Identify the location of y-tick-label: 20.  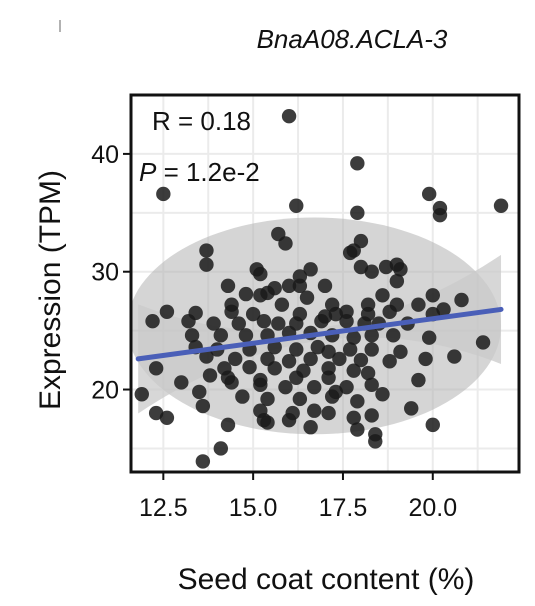
(105, 391).